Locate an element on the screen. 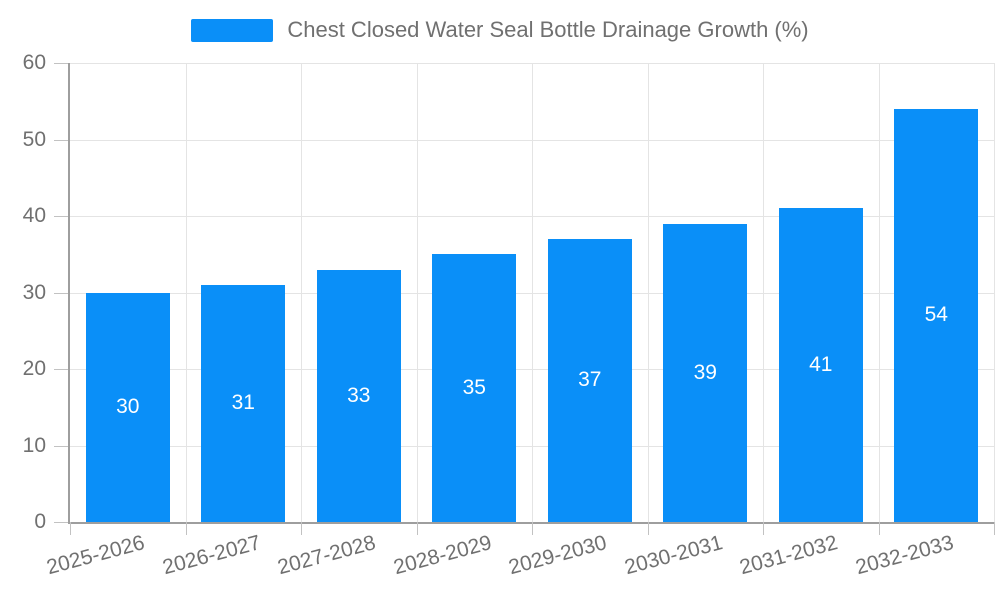  bar-value-label: 41 is located at coordinates (821, 365).